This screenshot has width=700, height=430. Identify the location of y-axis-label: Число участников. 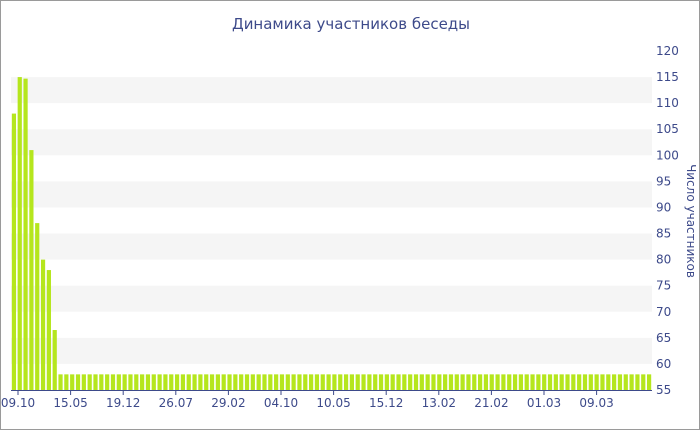
(691, 221).